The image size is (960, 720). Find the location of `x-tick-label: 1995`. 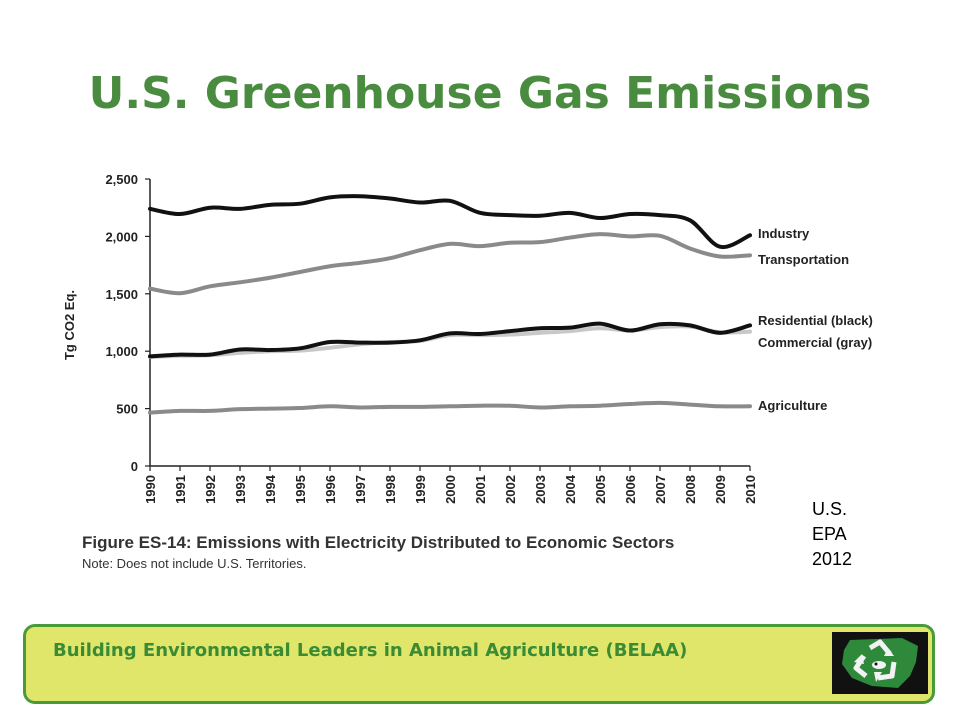

x-tick-label: 1995 is located at coordinates (300, 489).